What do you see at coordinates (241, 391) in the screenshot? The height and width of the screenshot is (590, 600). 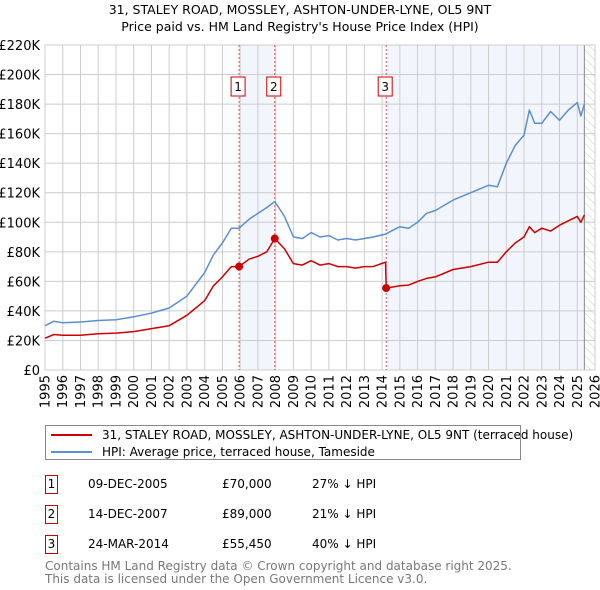 I see `x-tick-label: 2006` at bounding box center [241, 391].